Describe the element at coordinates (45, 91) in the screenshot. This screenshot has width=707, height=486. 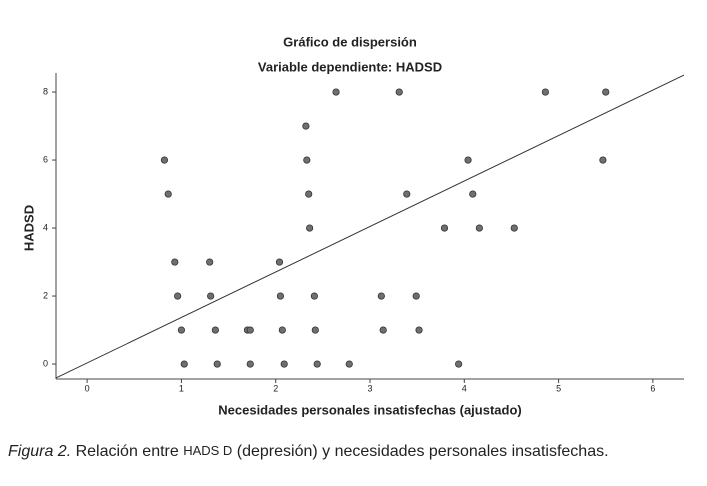
I see `y-tick-label: 8` at that location.